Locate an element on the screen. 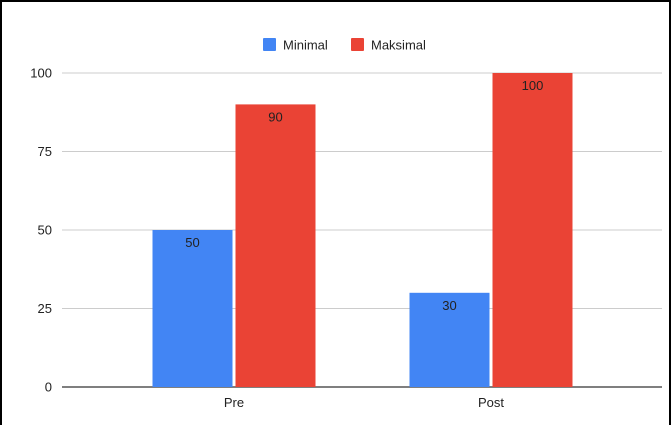  legend-label-minimal: Minimal is located at coordinates (305, 45).